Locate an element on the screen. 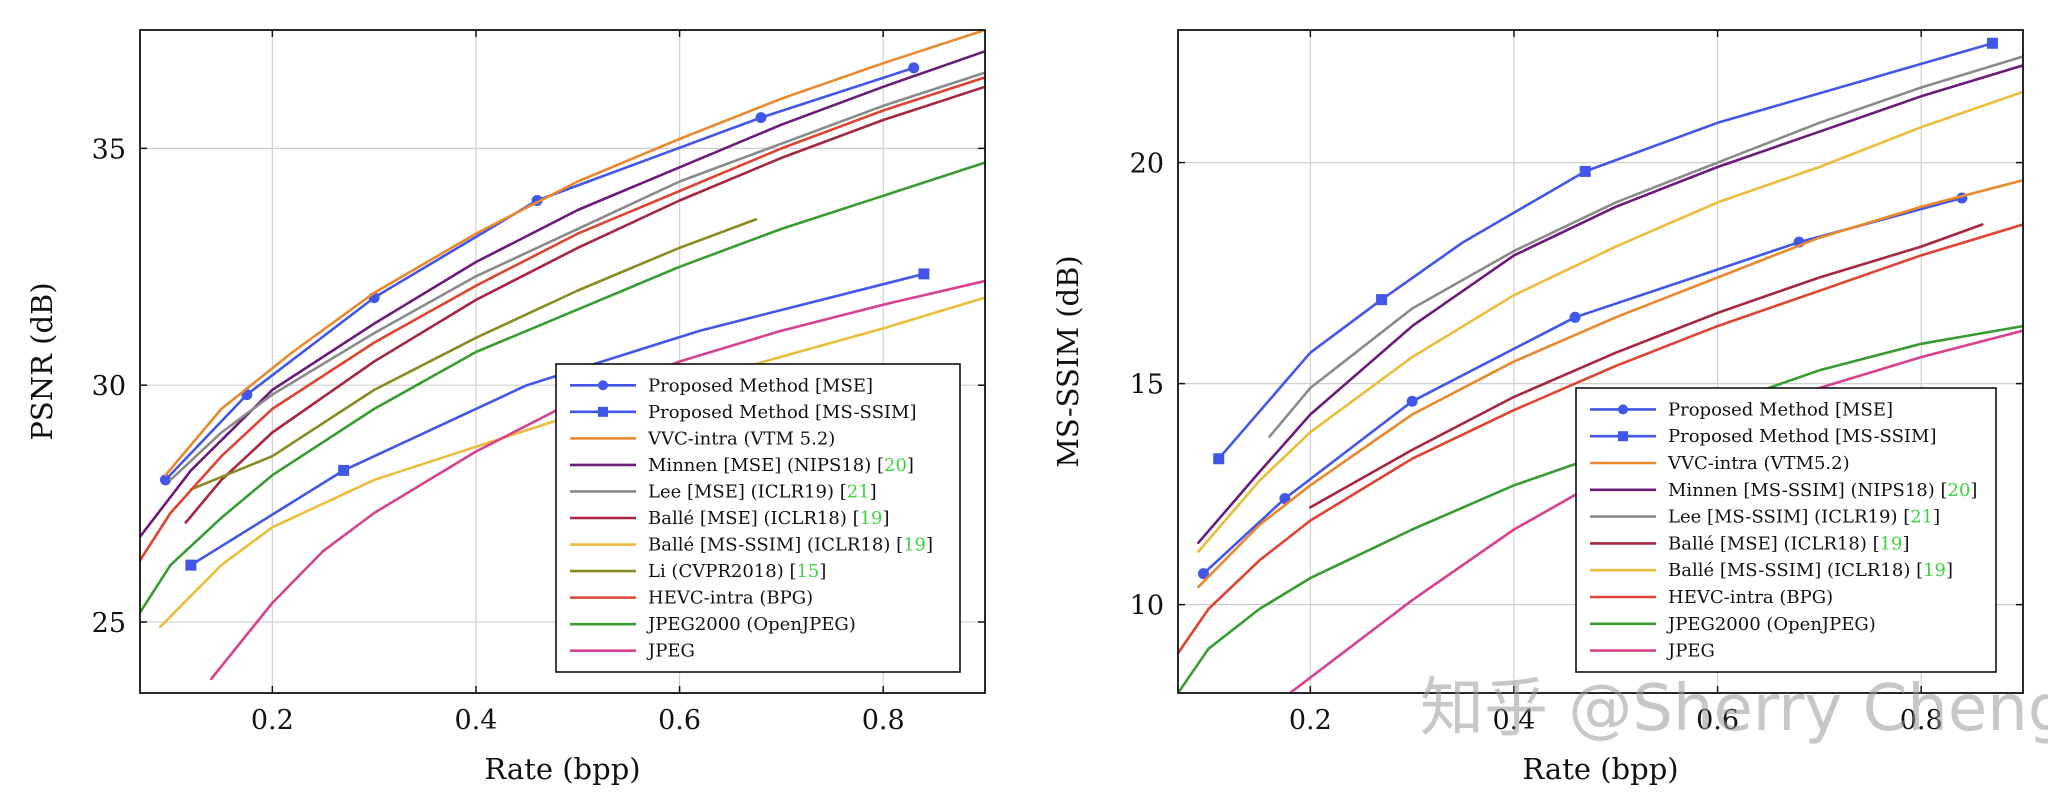  msssim-legend-label-jpeg2000: JPEG2000 (OpenJPEG) is located at coordinates (1771, 624).